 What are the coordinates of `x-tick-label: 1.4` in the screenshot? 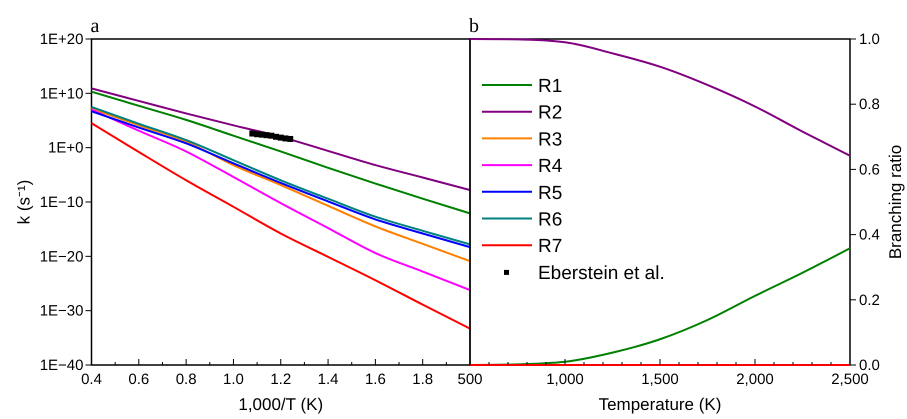 It's located at (328, 379).